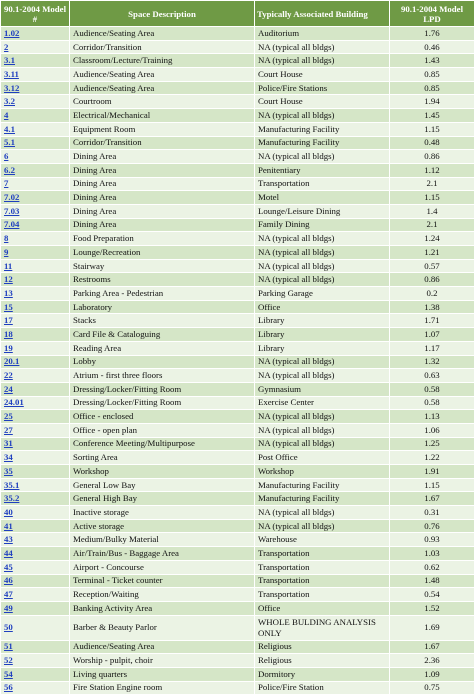 The width and height of the screenshot is (474, 697). Describe the element at coordinates (11, 73) in the screenshot. I see `model-number-link: 3.11` at that location.